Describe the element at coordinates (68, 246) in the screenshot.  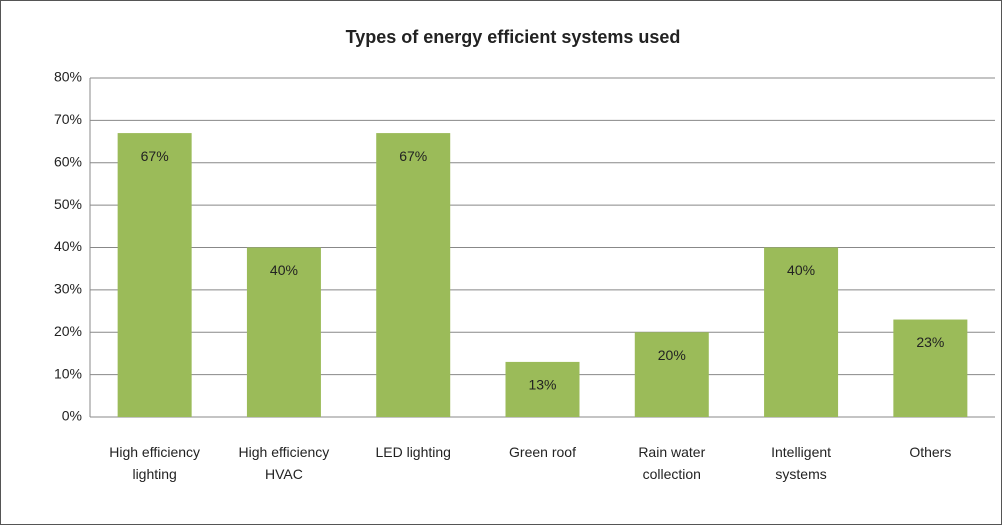
I see `y-tick-label: 40%` at that location.